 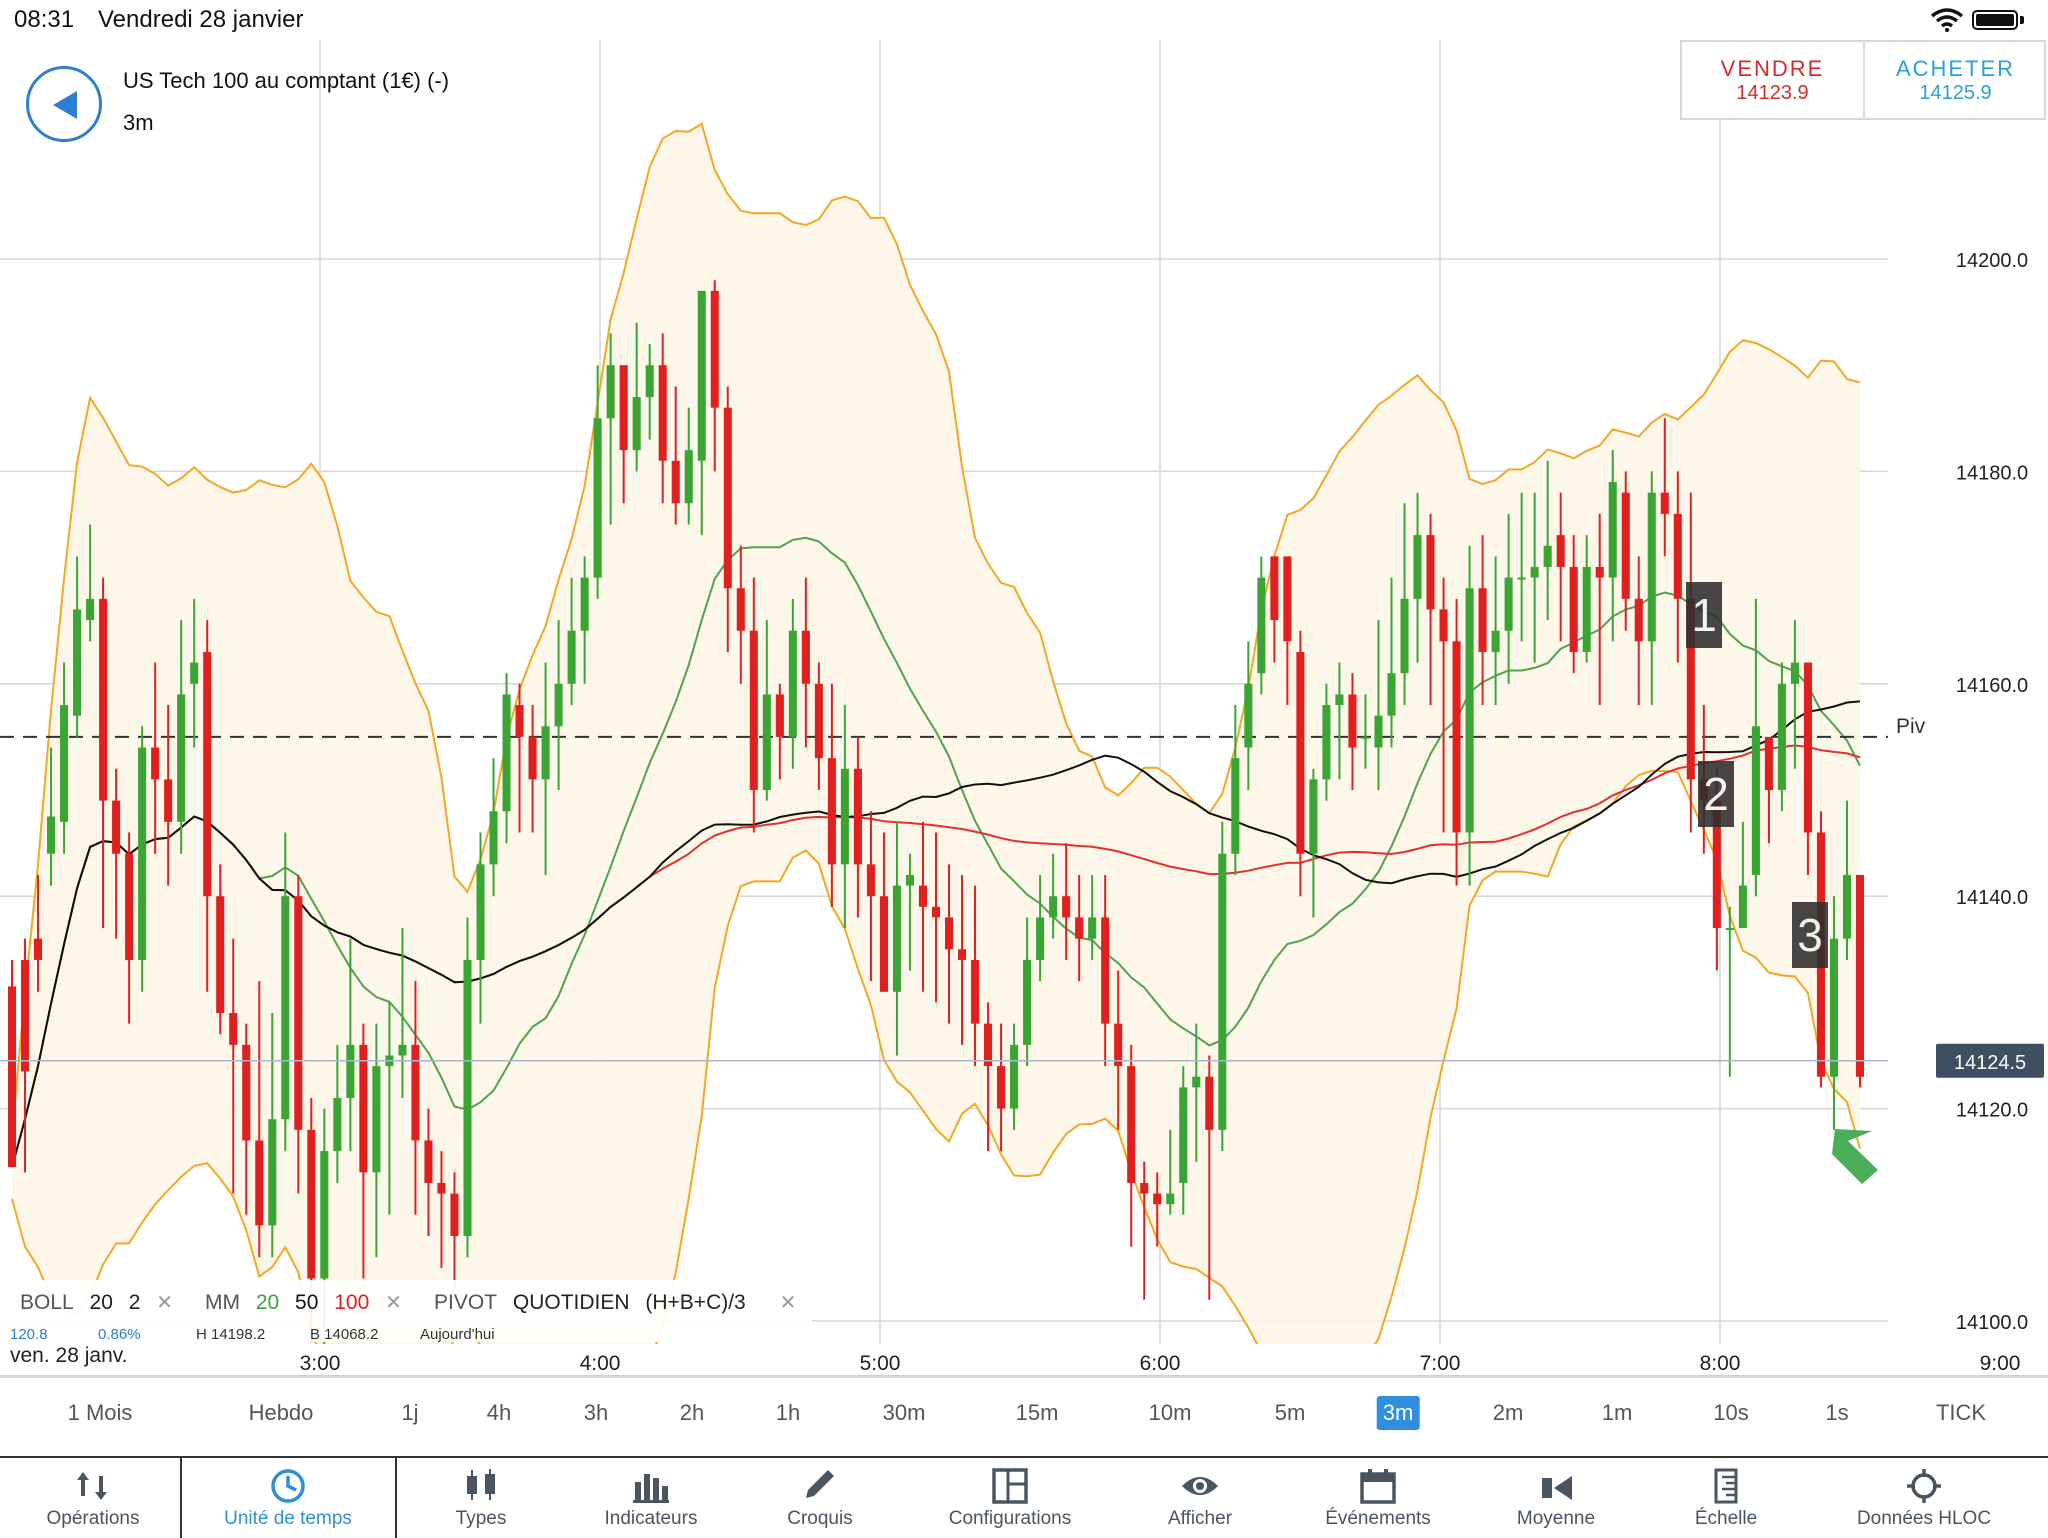 I want to click on toolbar-pencil: Croquis, so click(x=820, y=1498).